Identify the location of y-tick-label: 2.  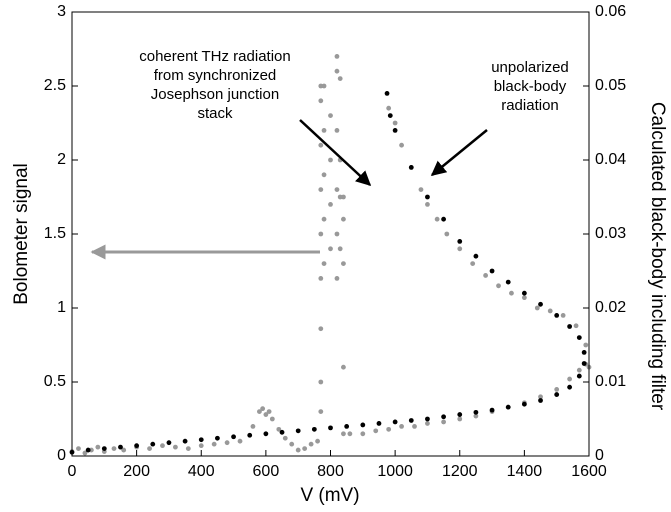
(61, 159).